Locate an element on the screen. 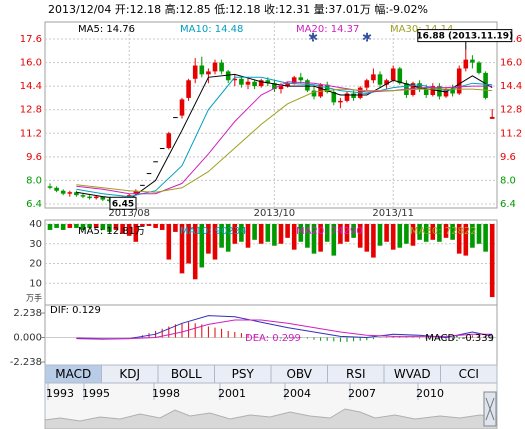 This screenshot has width=525, height=429. timeline-year: 1995 is located at coordinates (96, 393).